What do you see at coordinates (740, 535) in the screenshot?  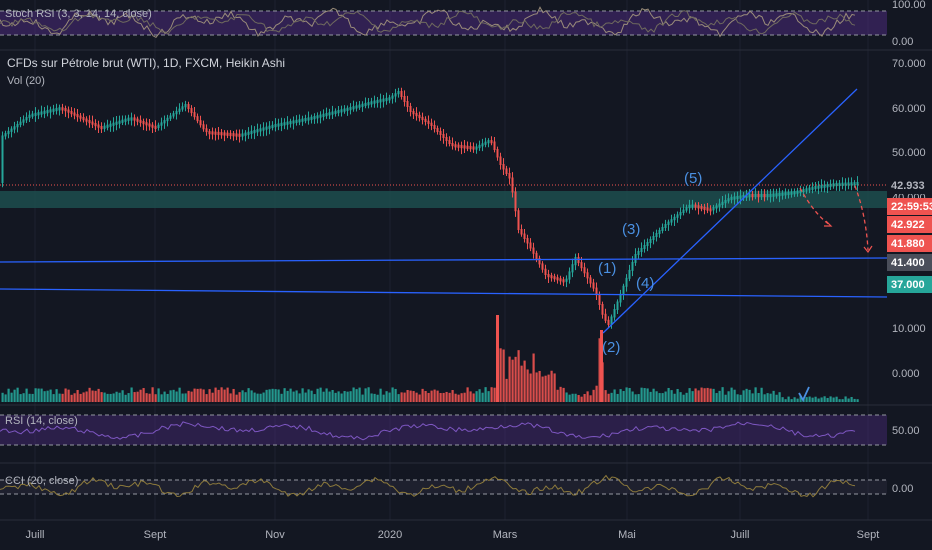 I see `time-tick-label: Juill` at bounding box center [740, 535].